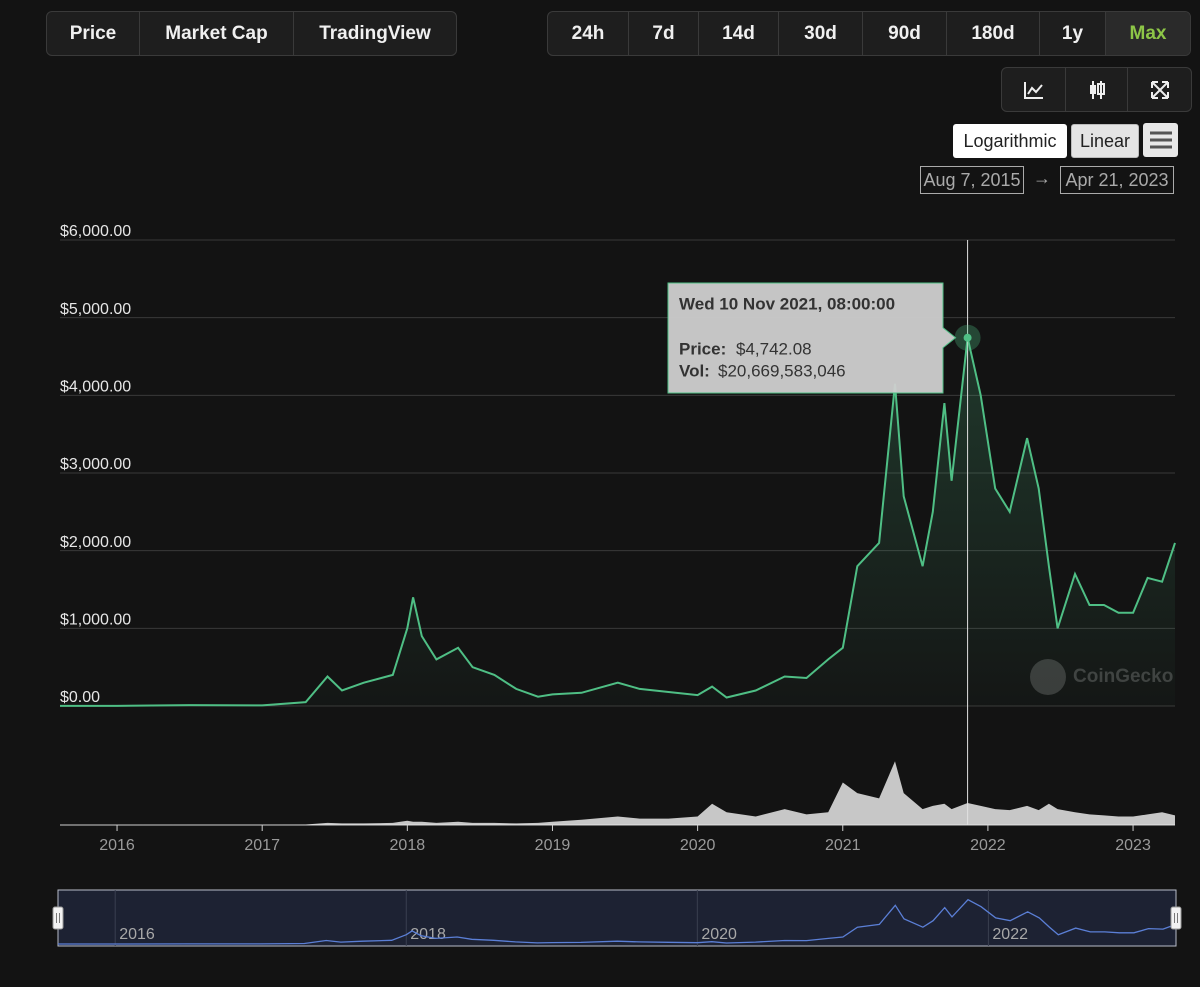  Describe the element at coordinates (843, 845) in the screenshot. I see `x-tick-label: 2021` at that location.